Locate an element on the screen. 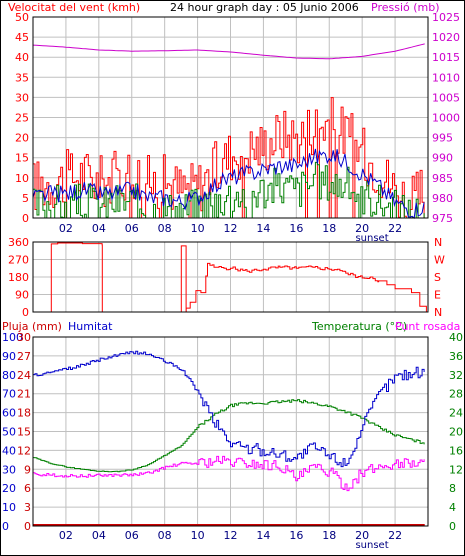 This screenshot has height=556, width=465. wind-direction-line is located at coordinates (230, 277).